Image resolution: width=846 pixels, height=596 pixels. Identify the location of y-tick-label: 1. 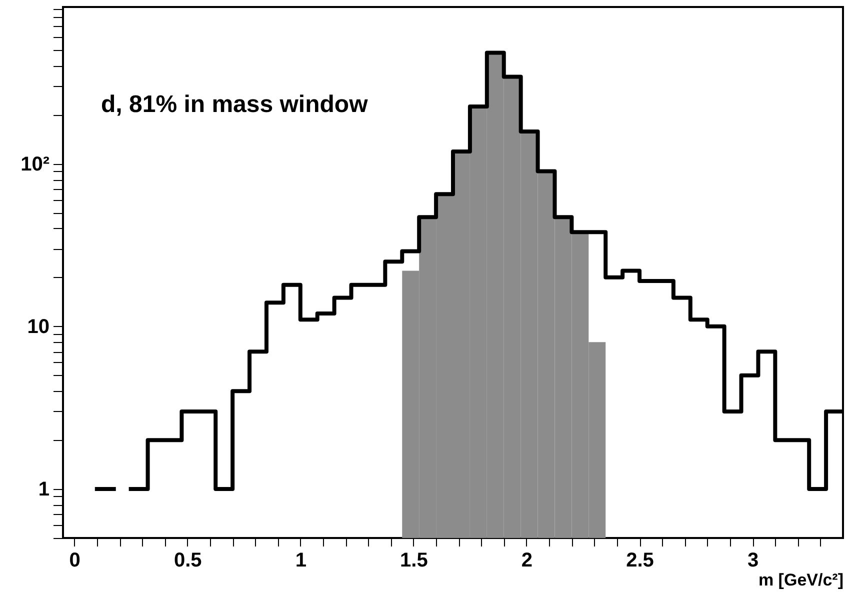
(44, 489).